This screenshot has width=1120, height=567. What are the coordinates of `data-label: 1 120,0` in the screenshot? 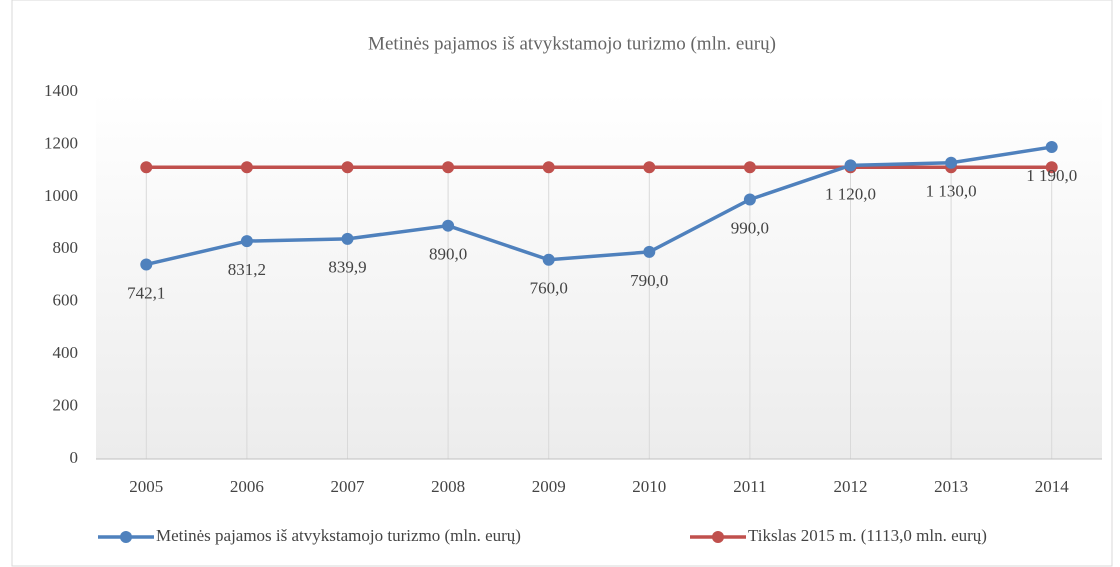 It's located at (850, 193).